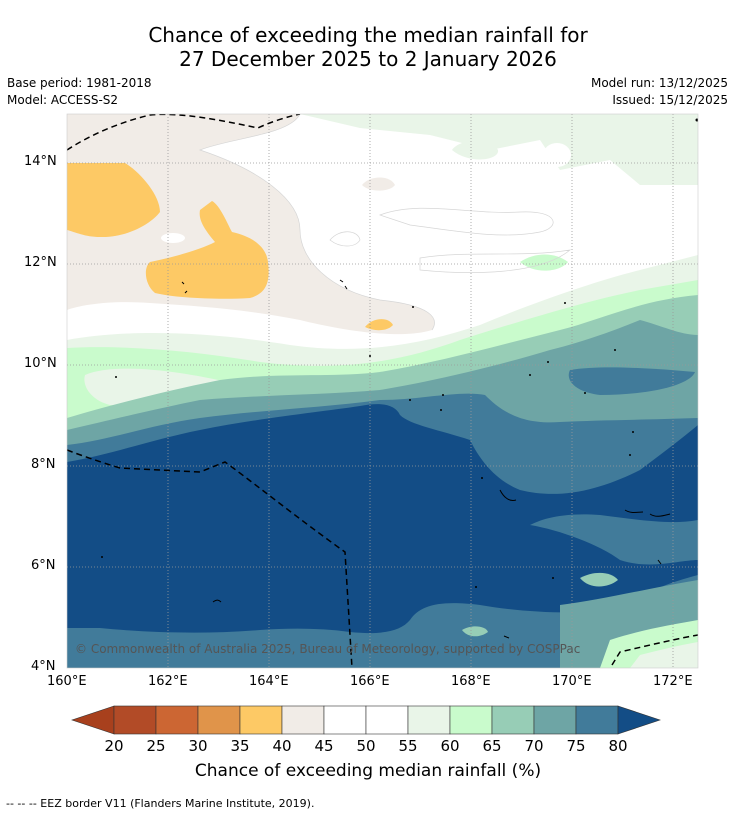 The height and width of the screenshot is (816, 736). I want to click on colorbar-tick-label: 30, so click(197, 746).